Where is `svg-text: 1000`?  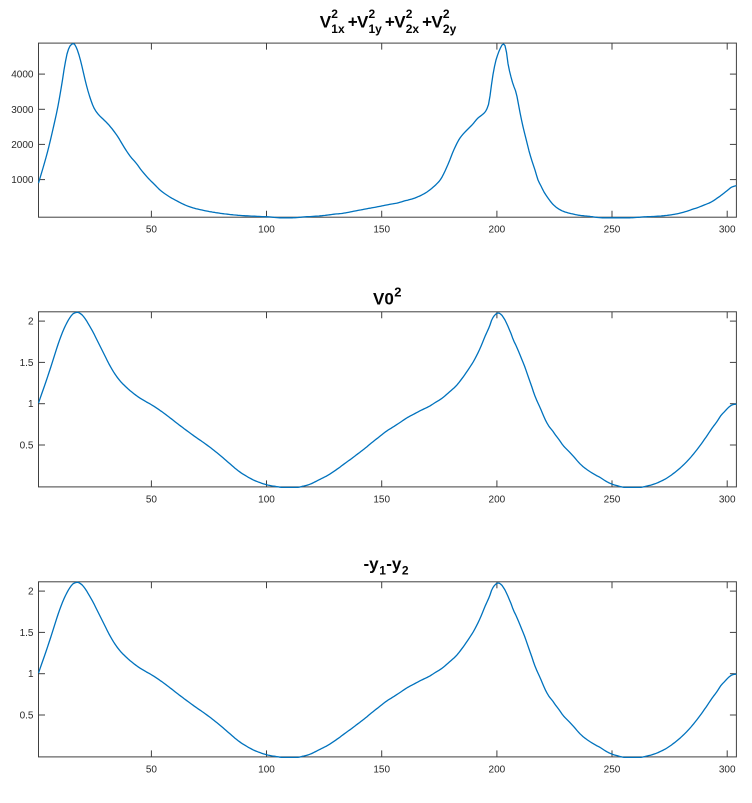
svg-text: 1000 is located at coordinates (22, 180).